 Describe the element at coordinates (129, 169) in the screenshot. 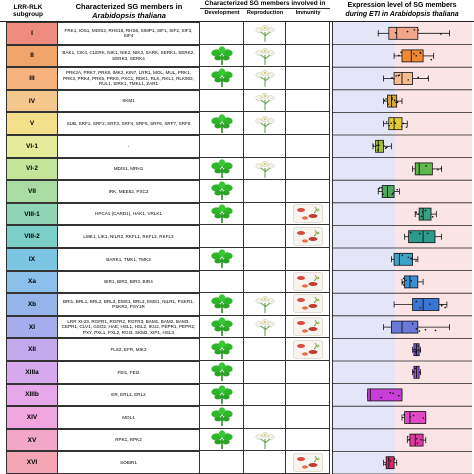

I see `subgroup-members: MDIS1, MRH1` at that location.